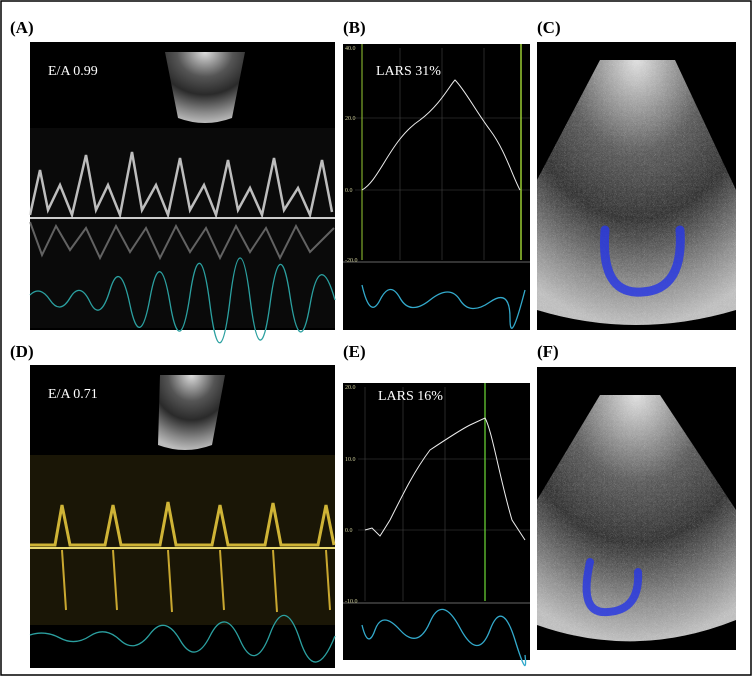 Image resolution: width=752 pixels, height=676 pixels. I want to click on tick-label: -10.0, so click(351, 602).